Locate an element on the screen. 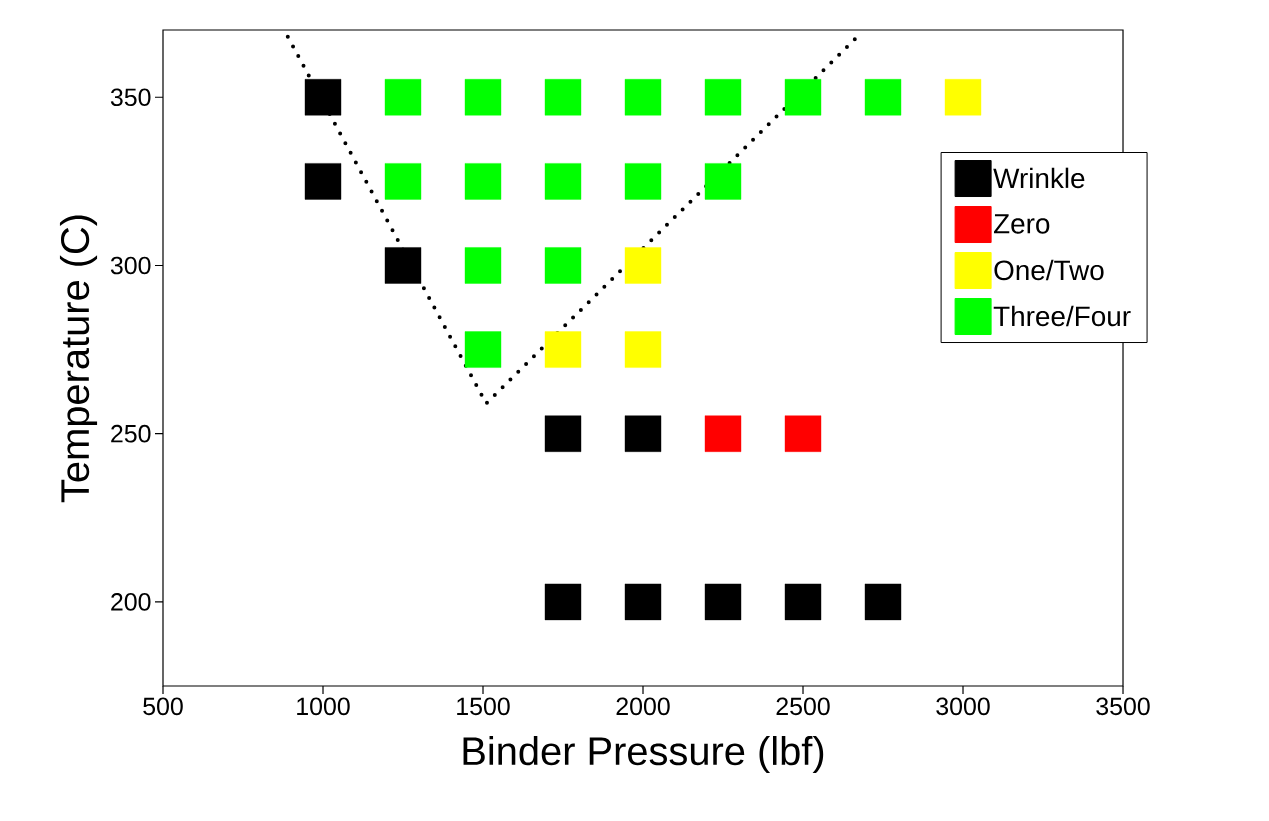 The image size is (1269, 821). y-tick-label: 300 is located at coordinates (130, 265).